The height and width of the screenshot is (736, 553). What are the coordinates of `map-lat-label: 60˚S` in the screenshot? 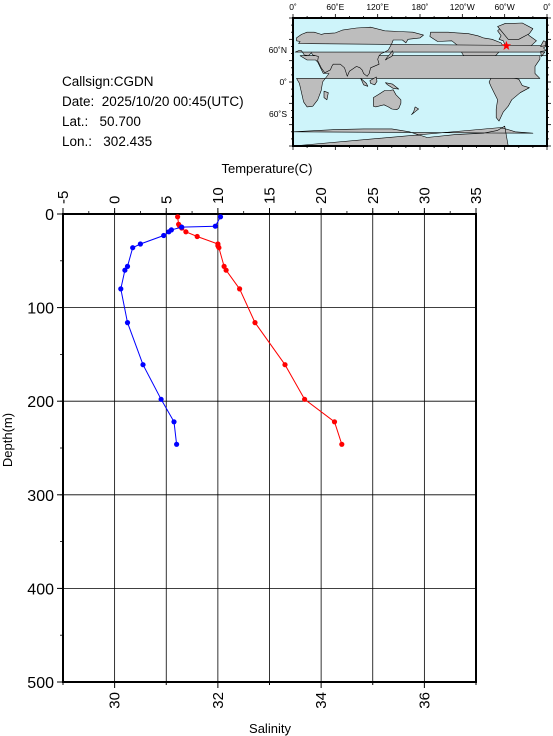 It's located at (278, 114).